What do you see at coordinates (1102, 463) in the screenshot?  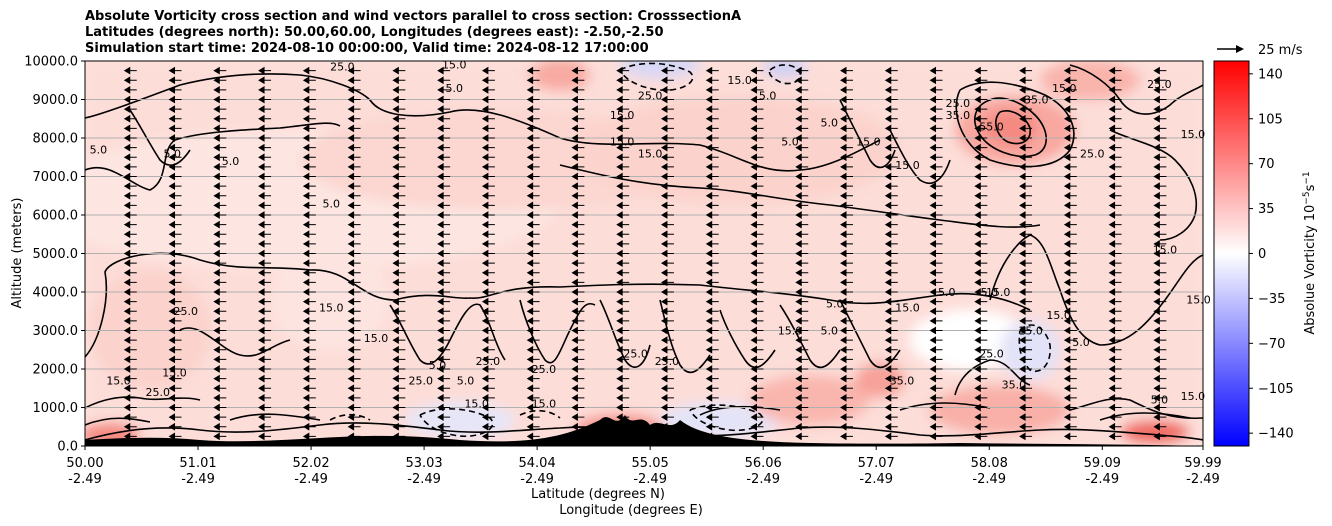 I see `x-tick-lat: 59.09` at bounding box center [1102, 463].